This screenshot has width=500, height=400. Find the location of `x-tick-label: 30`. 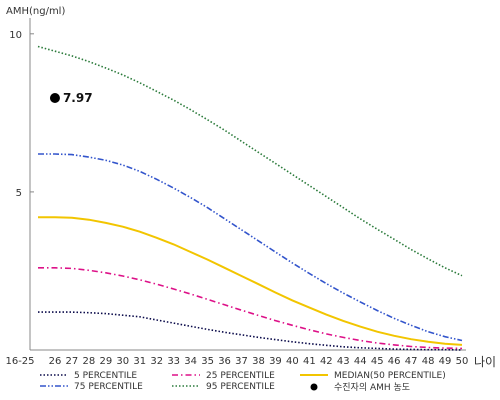

x-tick-label: 30 is located at coordinates (122, 361).